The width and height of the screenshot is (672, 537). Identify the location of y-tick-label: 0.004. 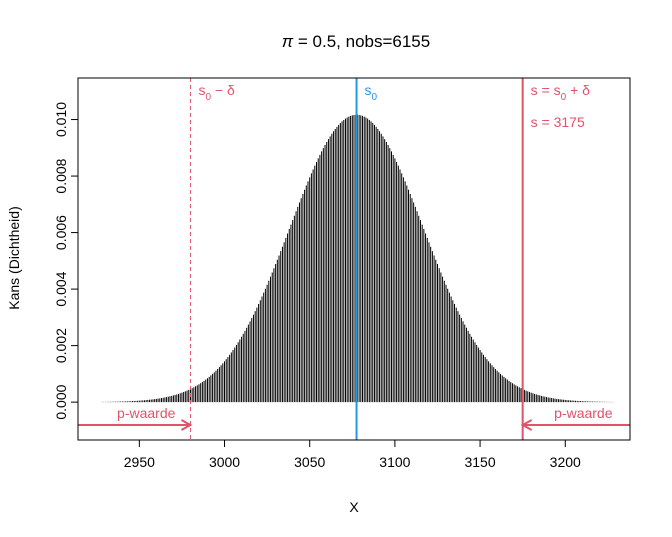
(61, 288).